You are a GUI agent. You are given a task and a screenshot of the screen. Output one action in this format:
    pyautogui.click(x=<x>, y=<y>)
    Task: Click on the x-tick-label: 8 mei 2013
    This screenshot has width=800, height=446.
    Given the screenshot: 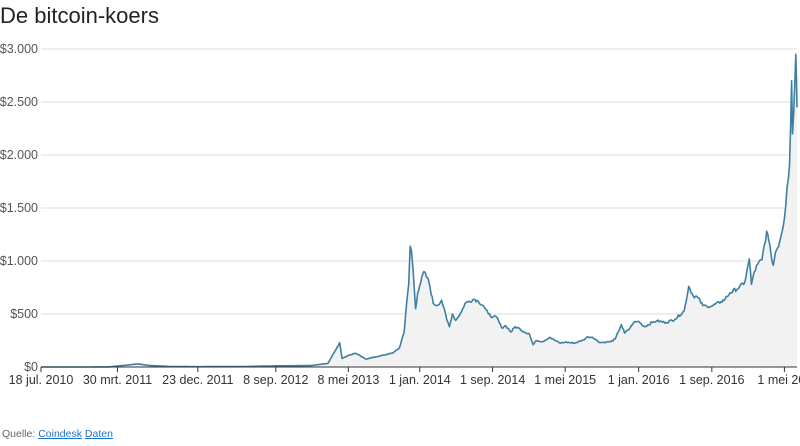 What is the action you would take?
    pyautogui.click(x=348, y=380)
    